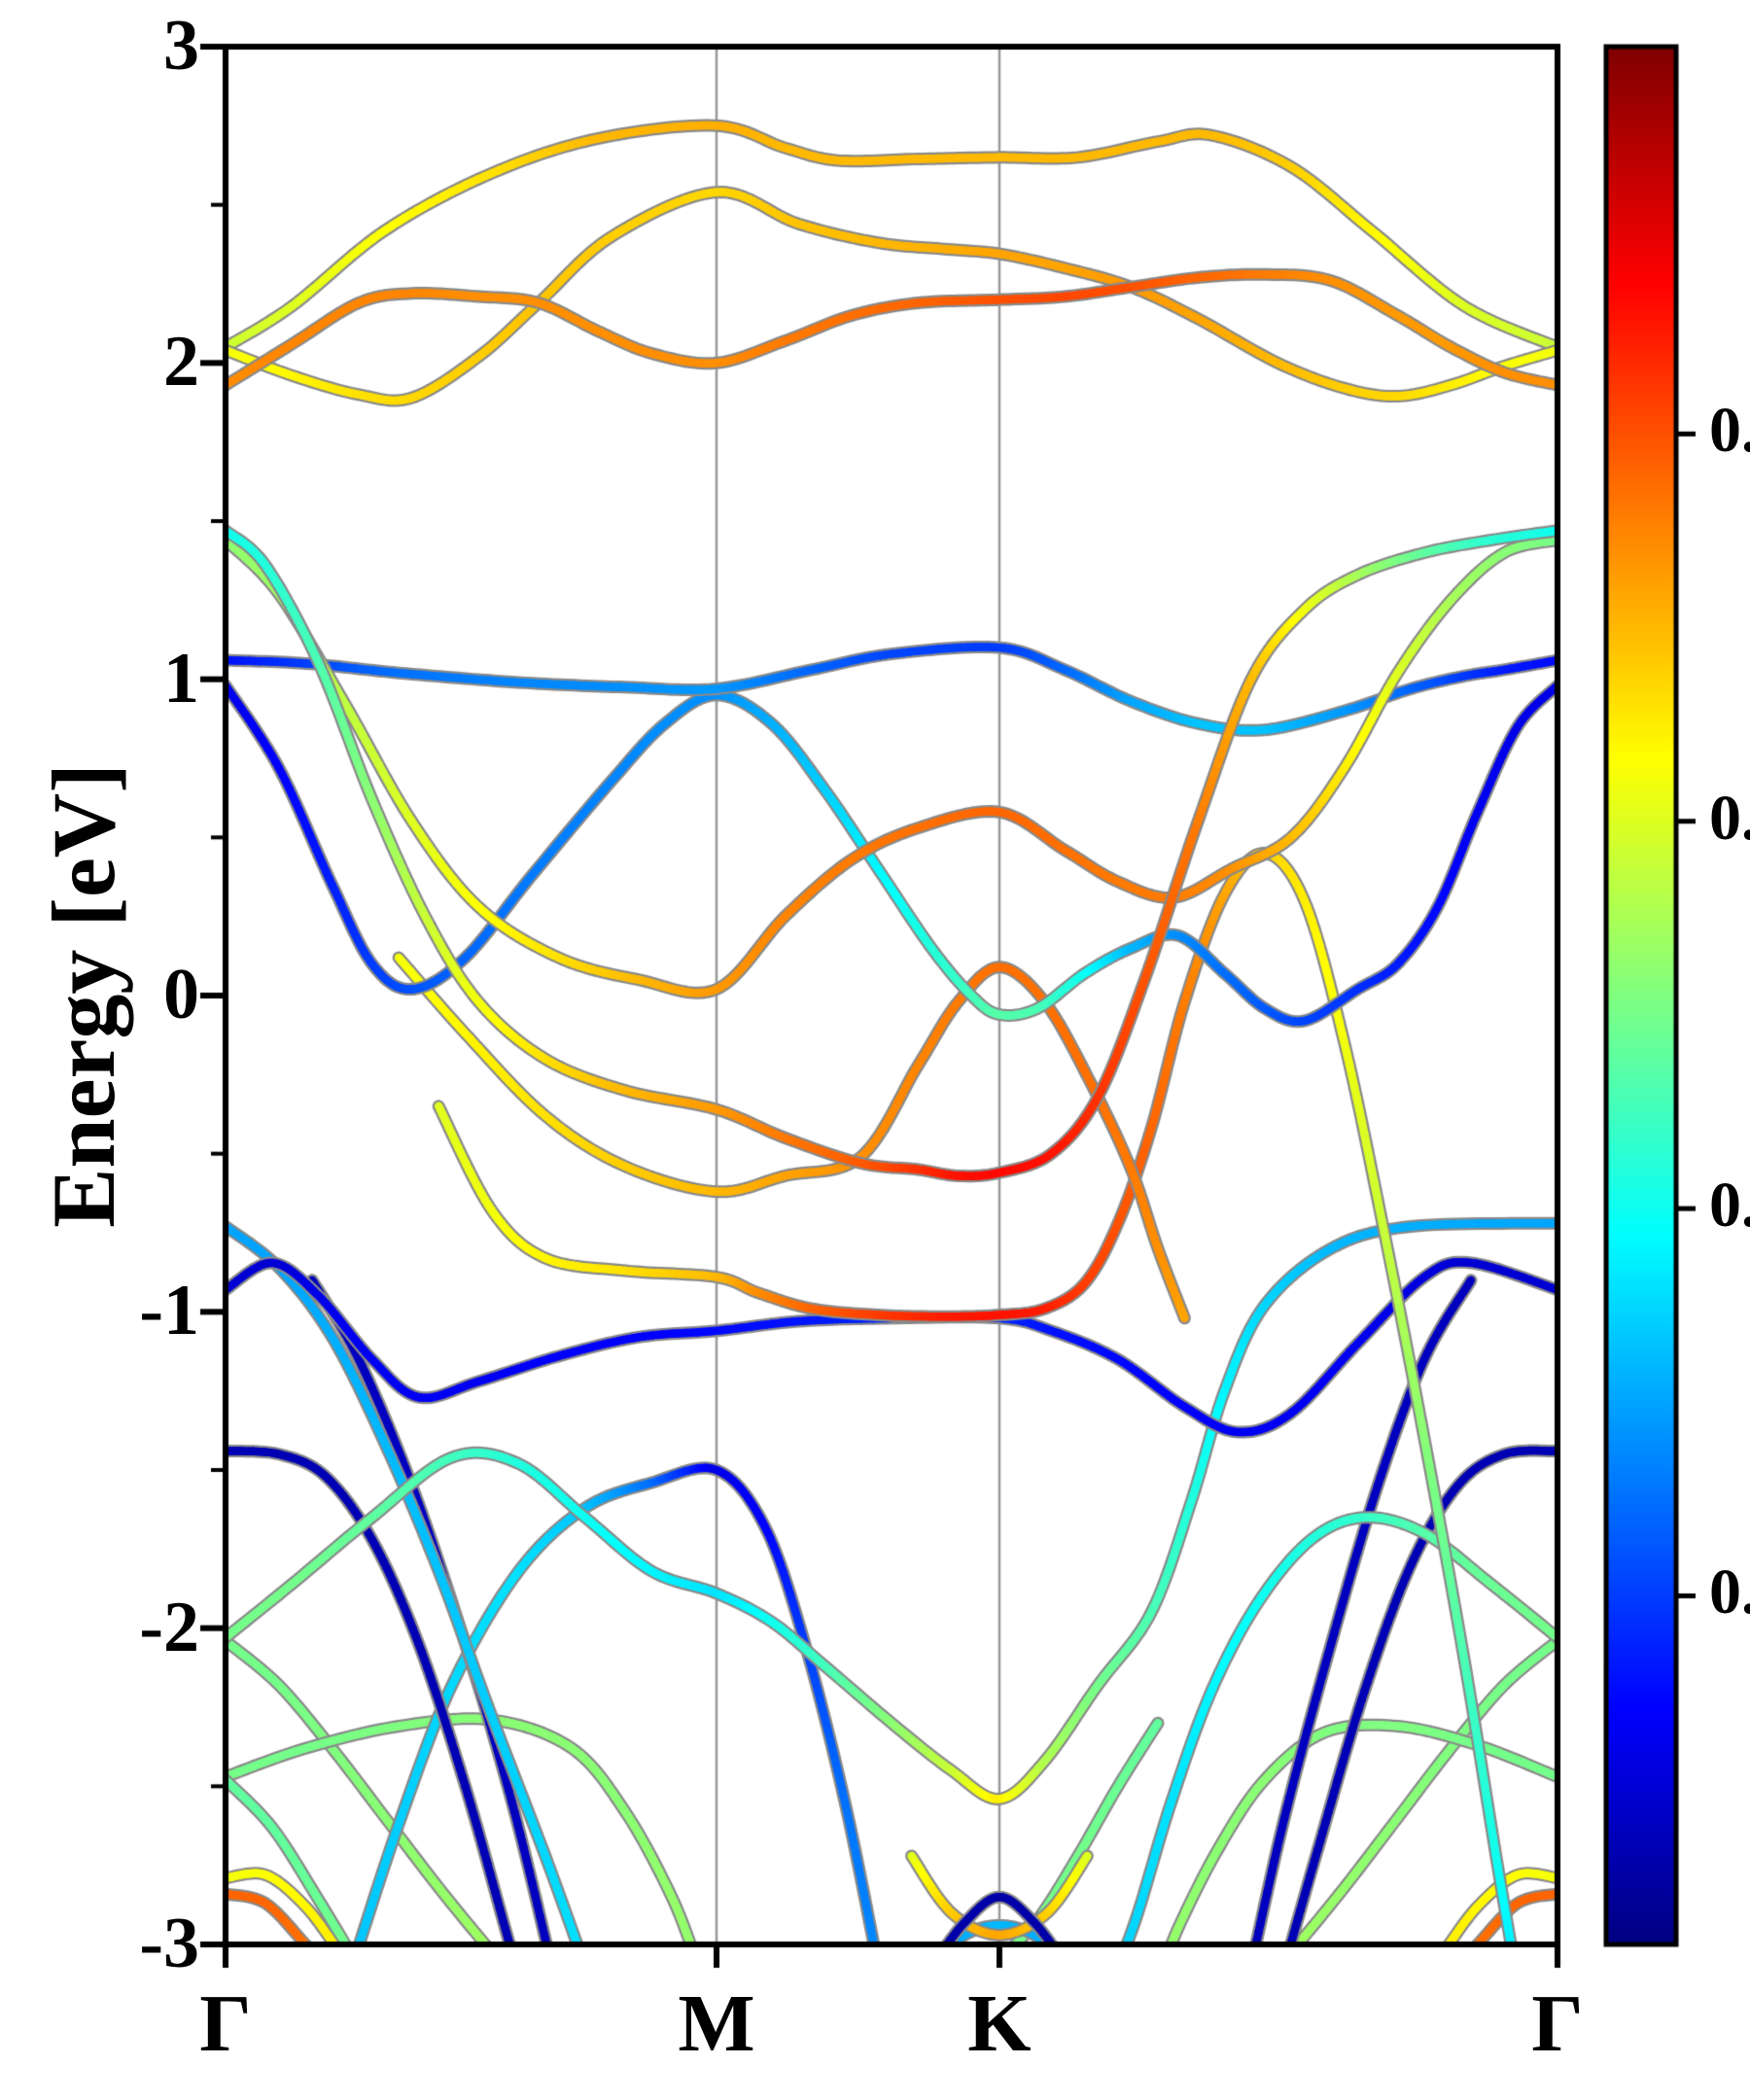  I want to click on y-tick-label--2: -2, so click(169, 1627).